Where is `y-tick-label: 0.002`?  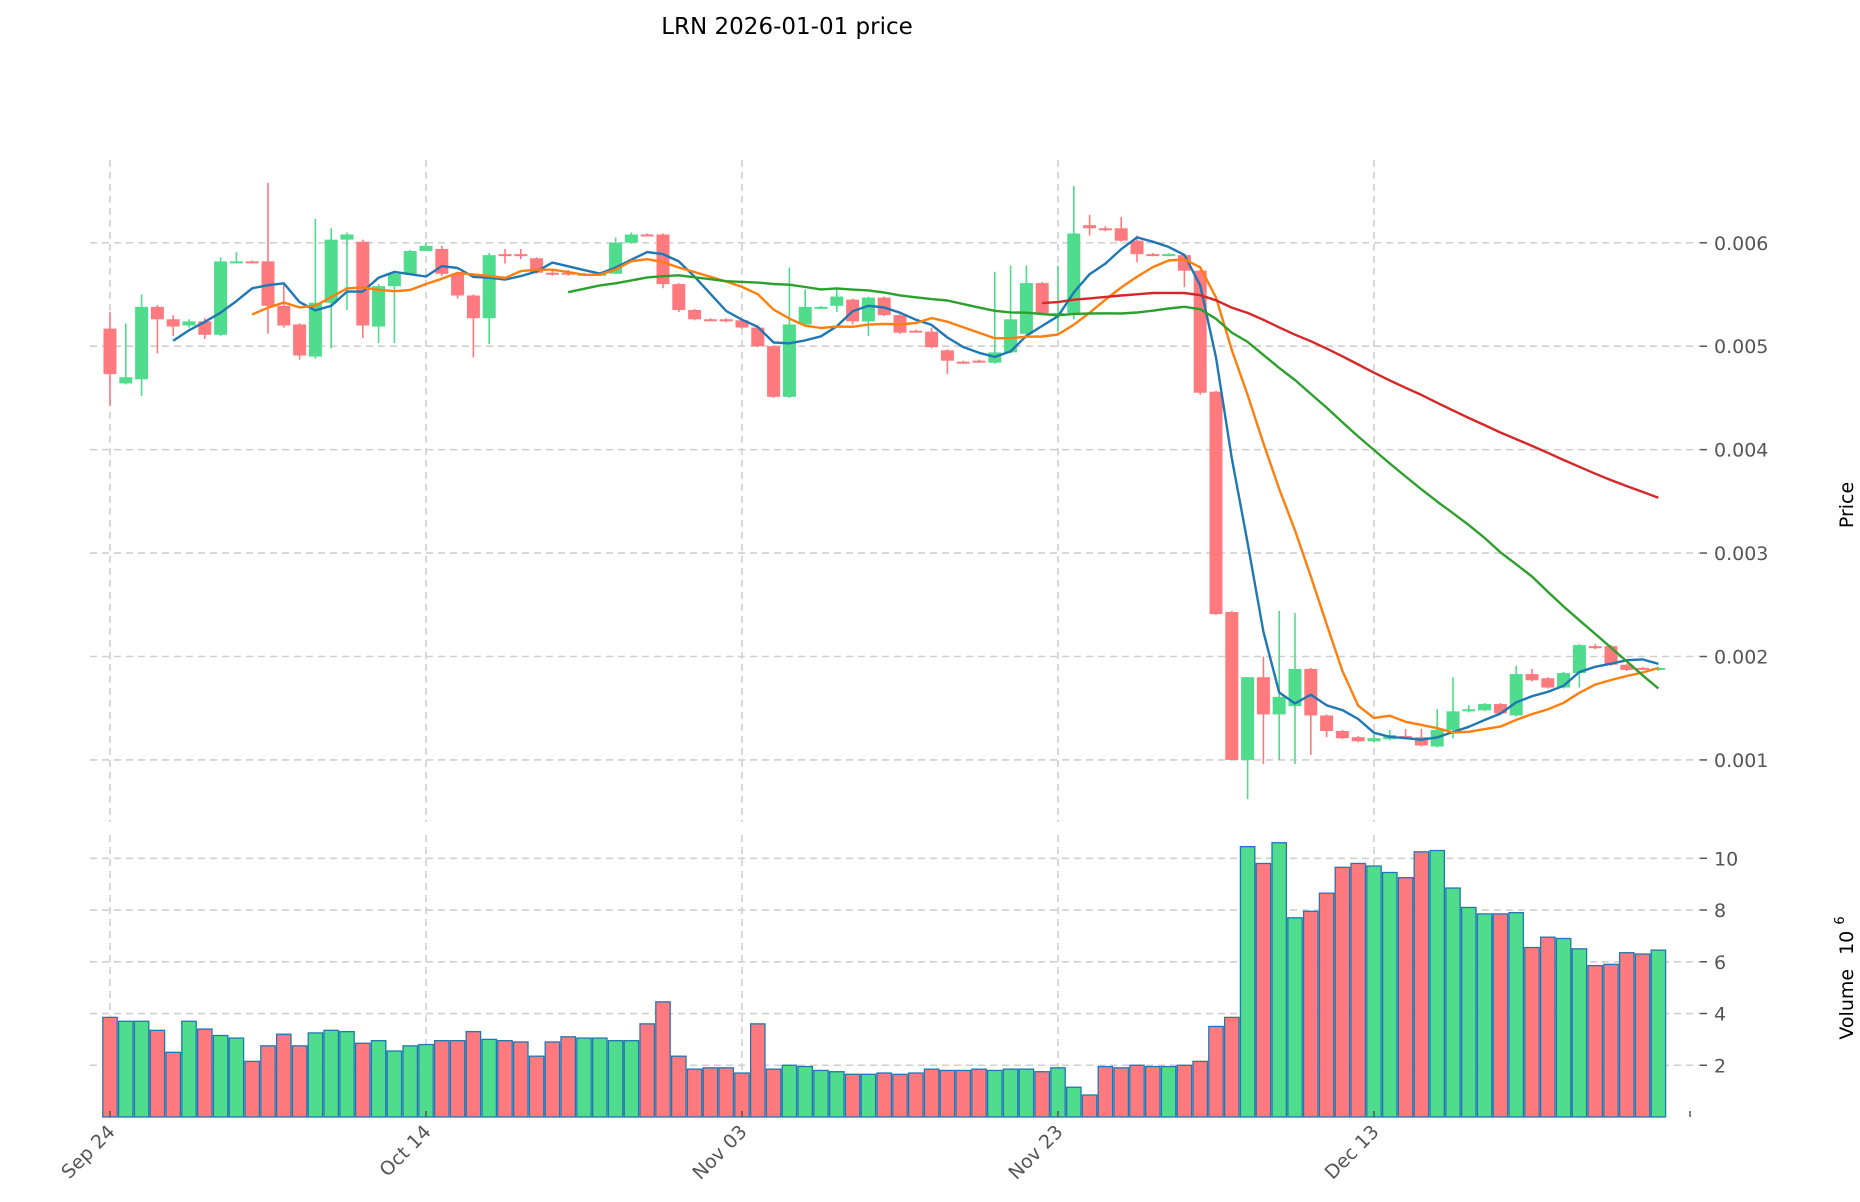 y-tick-label: 0.002 is located at coordinates (1741, 658).